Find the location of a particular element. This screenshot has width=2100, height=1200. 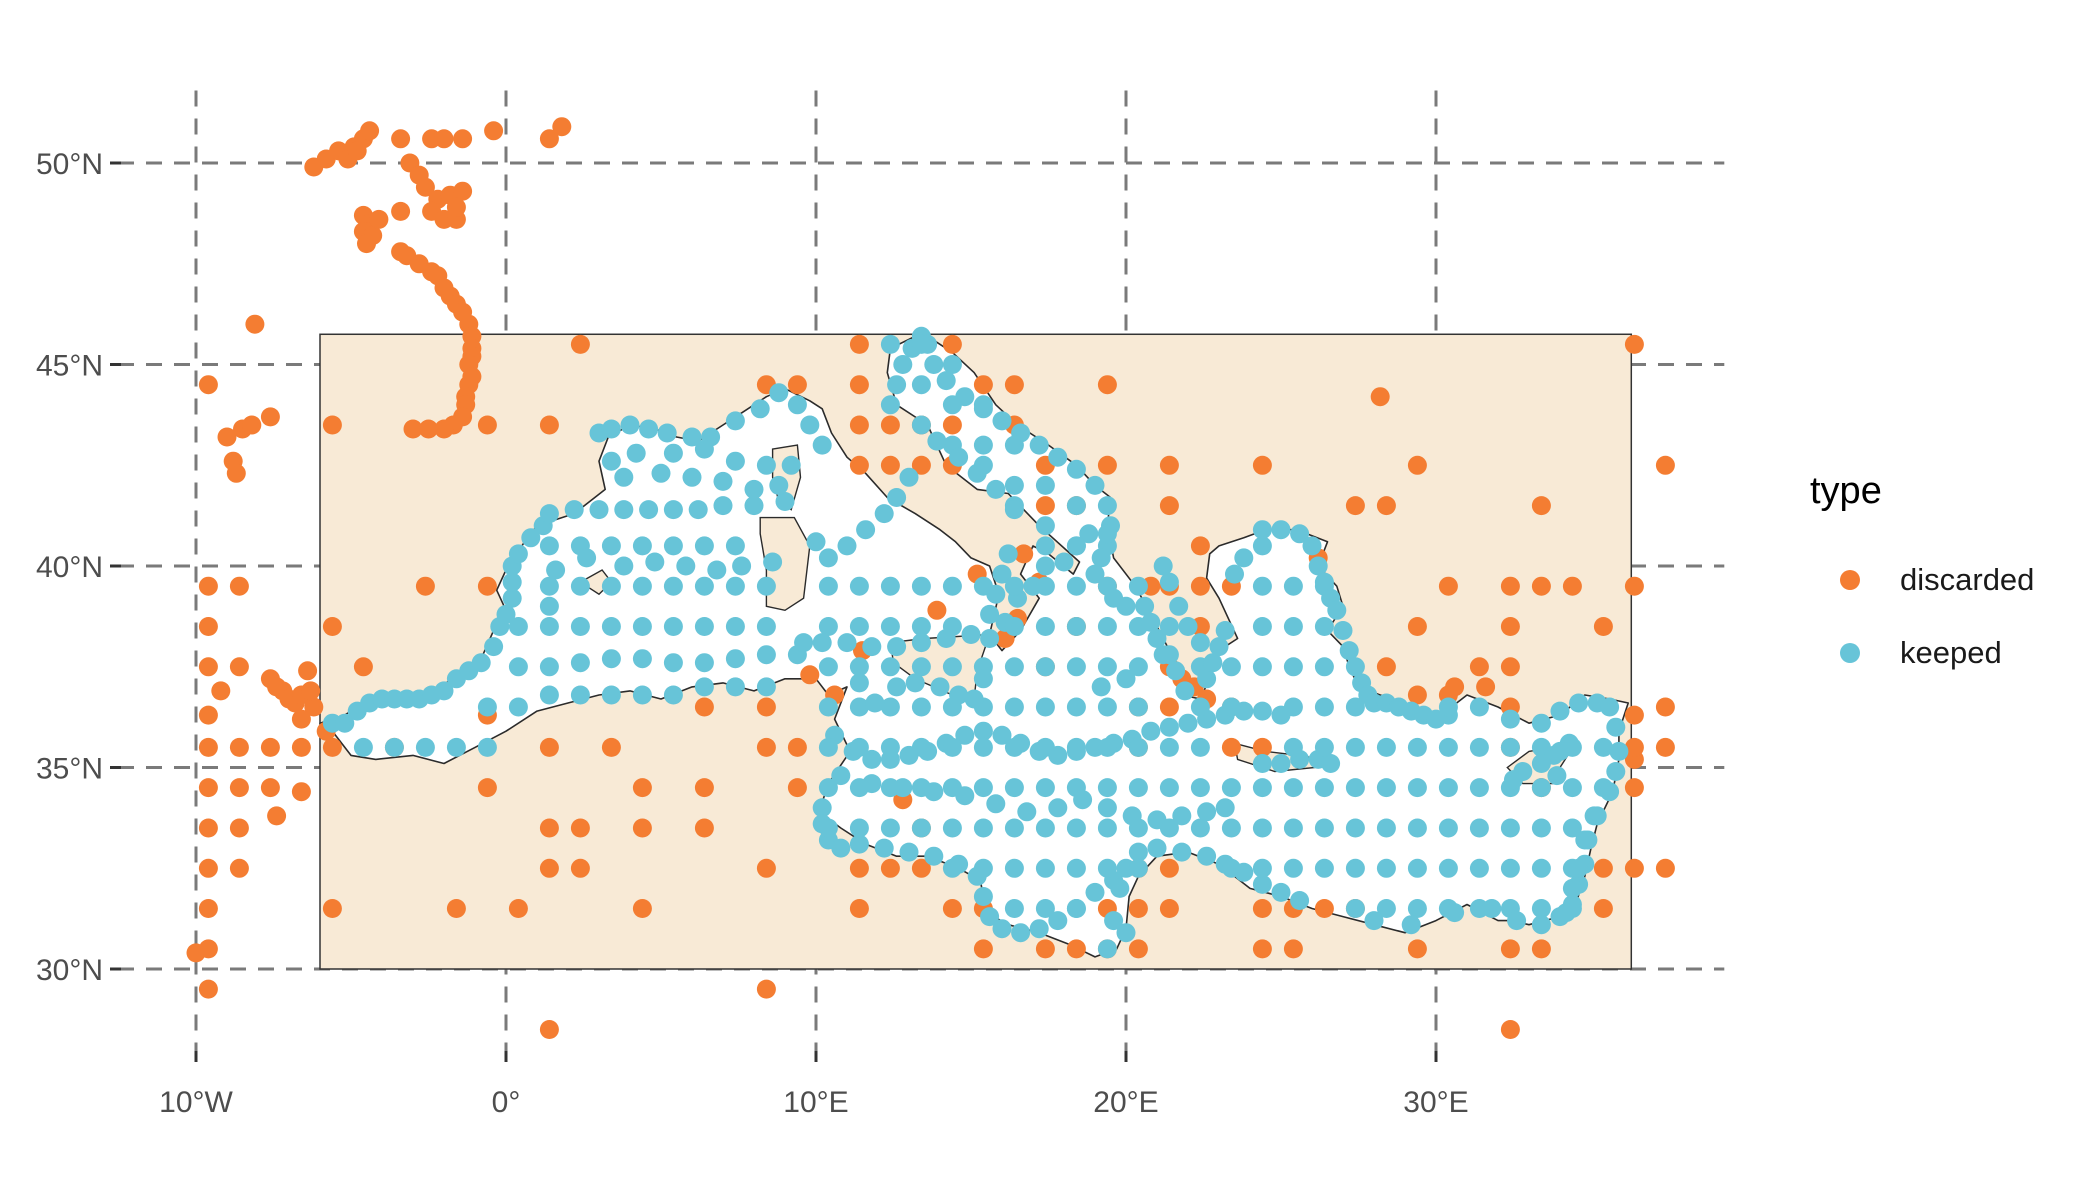

x-tick-label: 20°E is located at coordinates (1125, 1102).